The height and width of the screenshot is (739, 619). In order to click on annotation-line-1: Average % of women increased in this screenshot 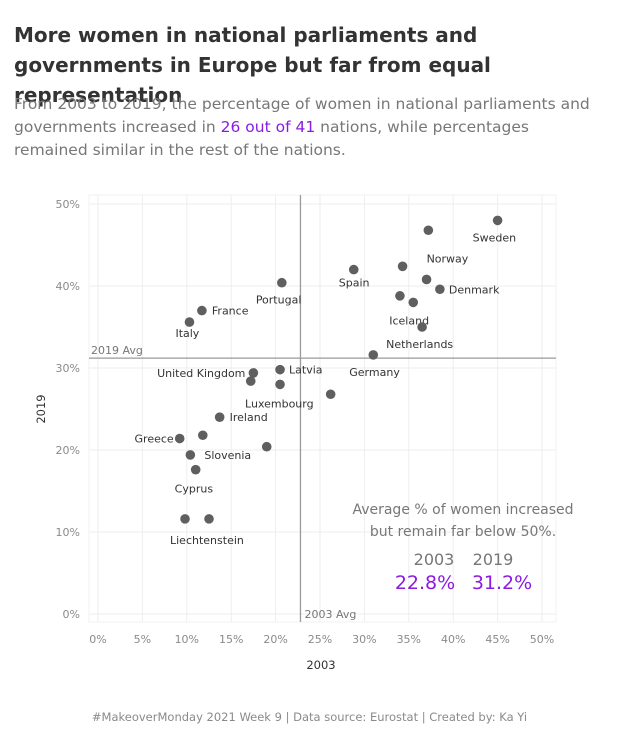, I will do `click(462, 510)`.